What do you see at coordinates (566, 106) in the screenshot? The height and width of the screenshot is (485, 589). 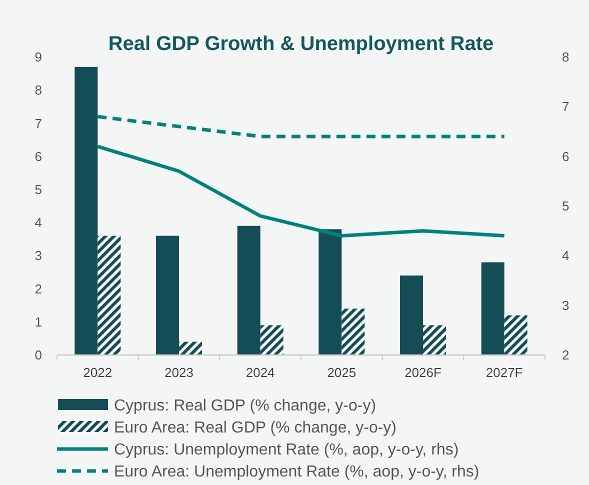 I see `y2-tick-label: 7` at bounding box center [566, 106].